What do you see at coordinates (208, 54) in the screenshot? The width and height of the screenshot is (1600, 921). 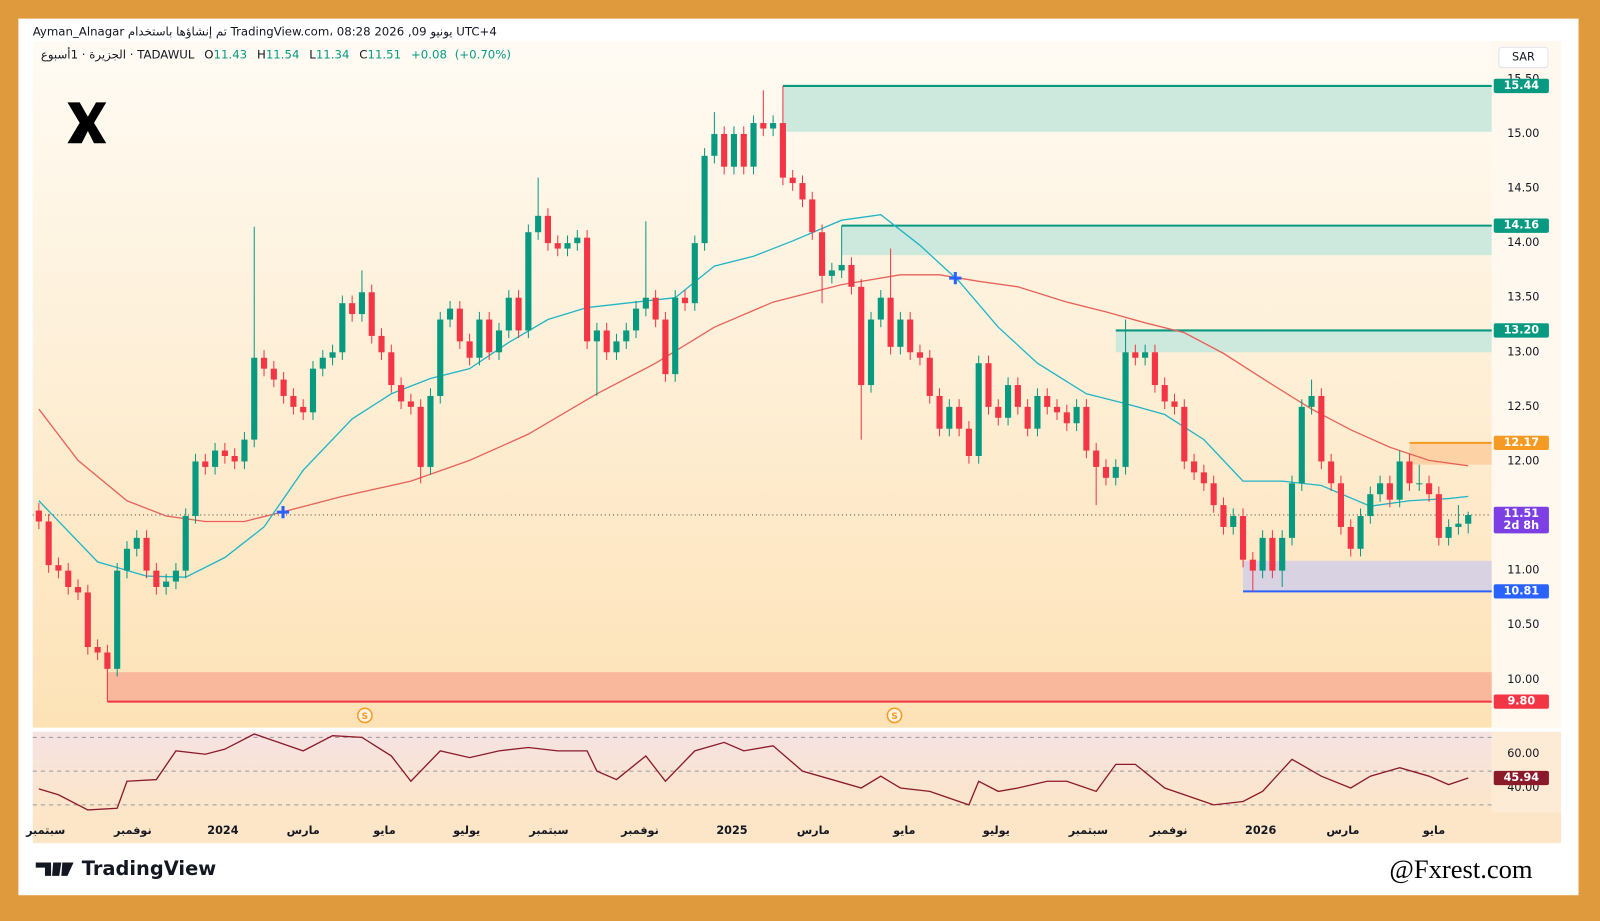 I see `o-label: O` at bounding box center [208, 54].